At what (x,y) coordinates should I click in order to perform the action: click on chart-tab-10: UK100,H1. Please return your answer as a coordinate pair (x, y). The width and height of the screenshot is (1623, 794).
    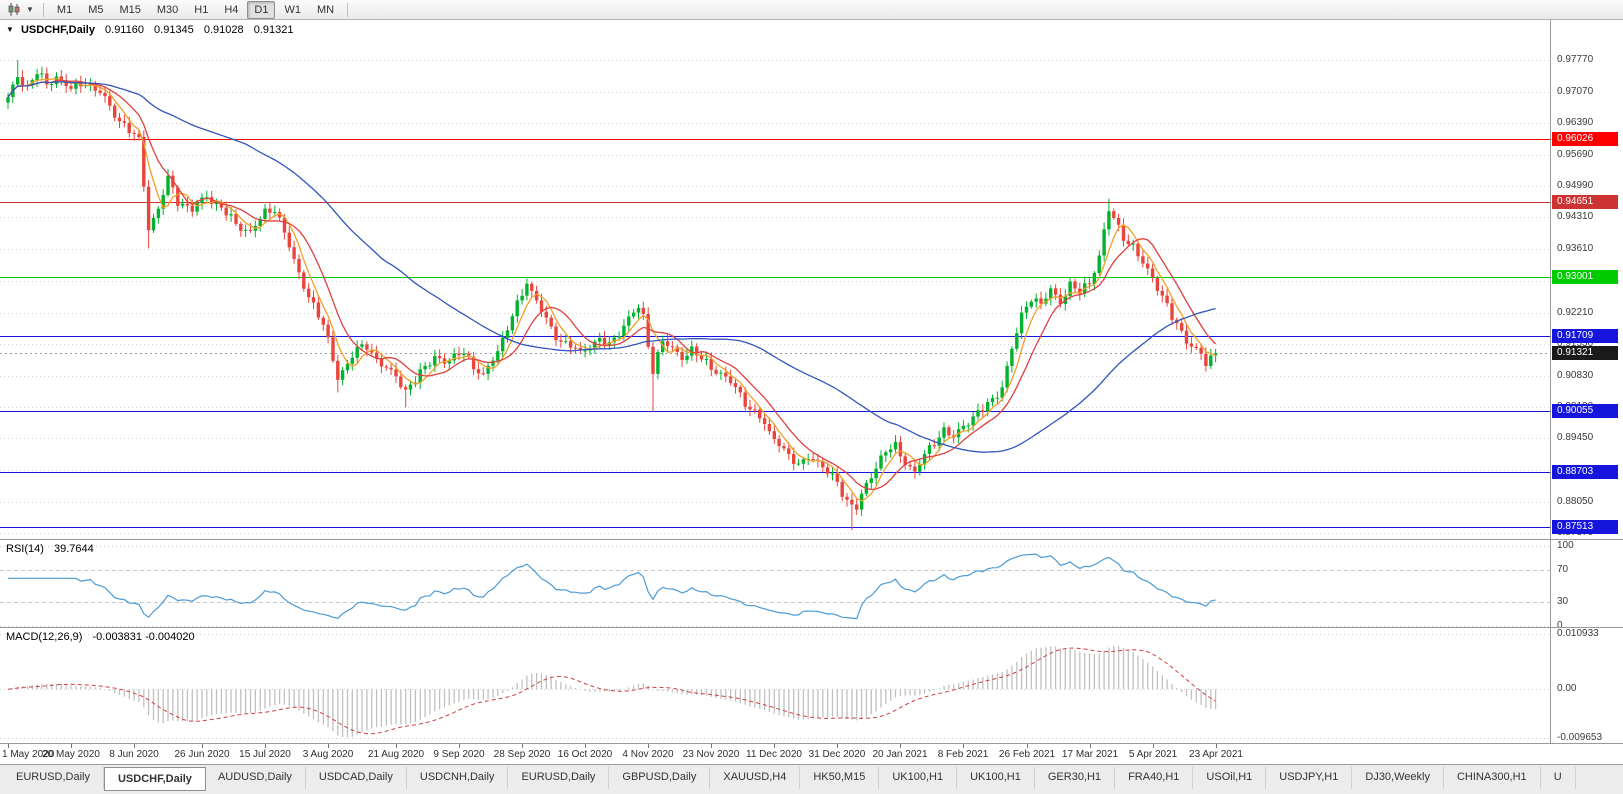
    Looking at the image, I should click on (996, 778).